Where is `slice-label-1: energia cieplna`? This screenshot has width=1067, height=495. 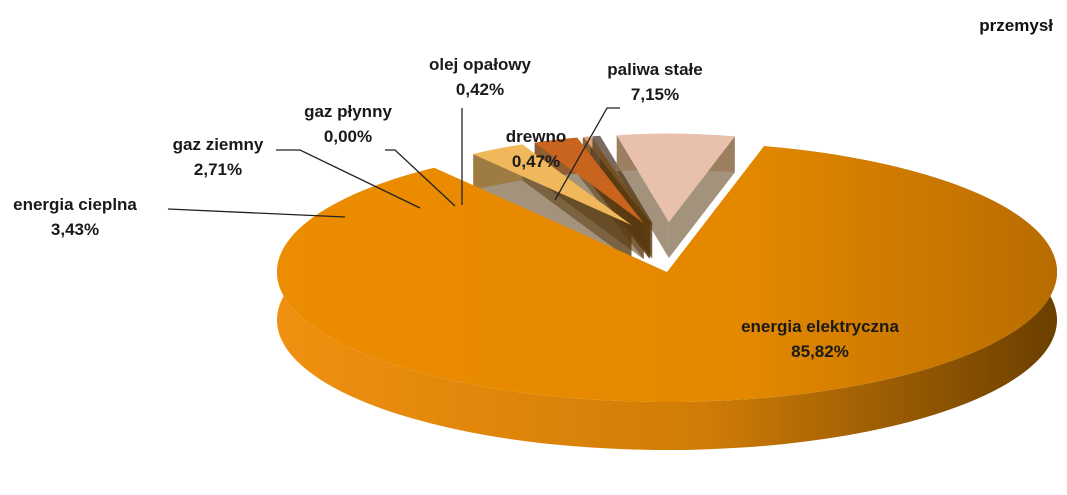 slice-label-1: energia cieplna is located at coordinates (75, 204).